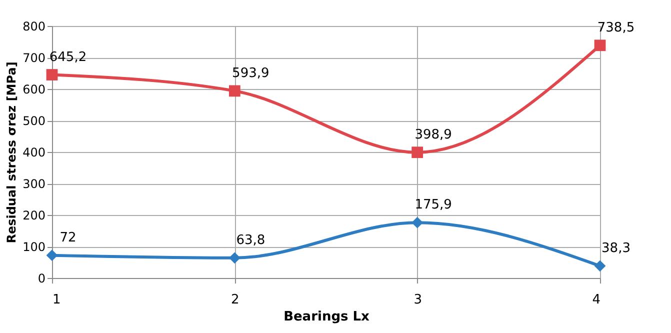 The height and width of the screenshot is (333, 671). What do you see at coordinates (34, 121) in the screenshot?
I see `y-tick-label: 500` at bounding box center [34, 121].